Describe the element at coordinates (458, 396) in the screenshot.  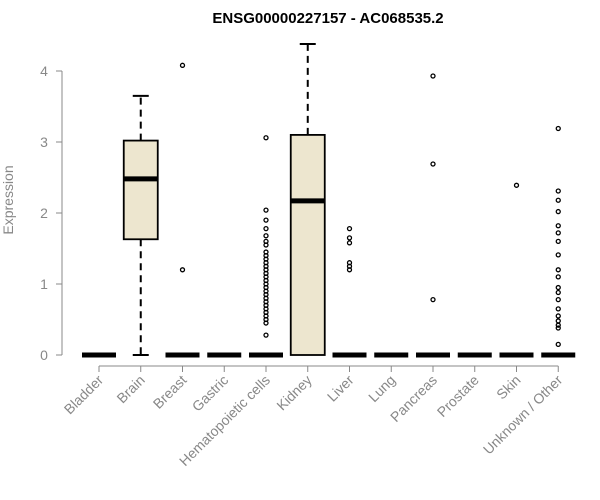
I see `x-tick-label: Prostate` at that location.